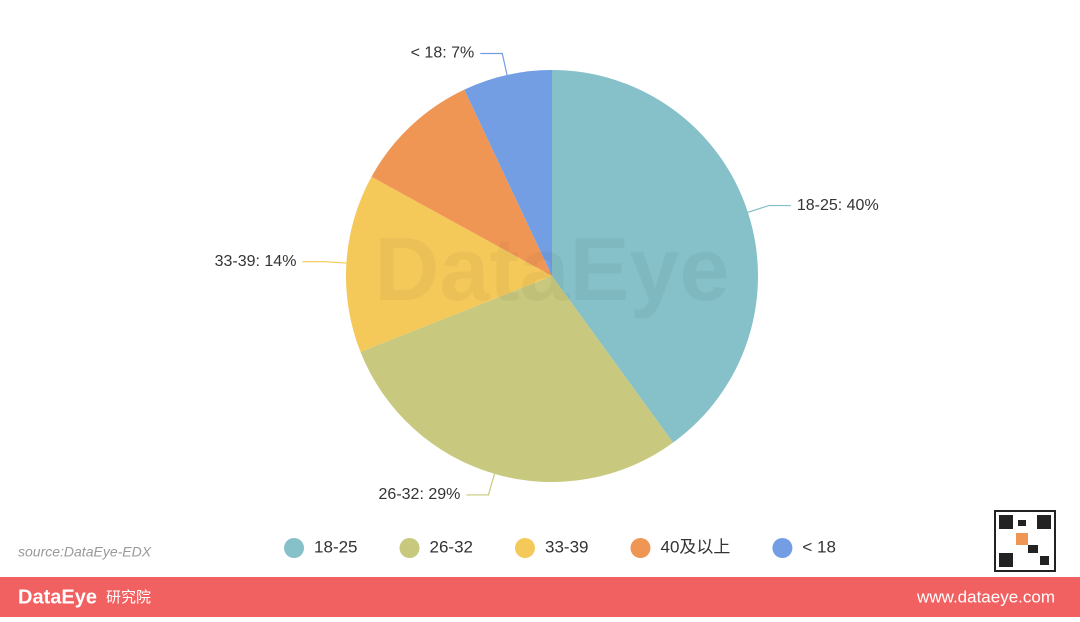  I want to click on qr-code, so click(1025, 541).